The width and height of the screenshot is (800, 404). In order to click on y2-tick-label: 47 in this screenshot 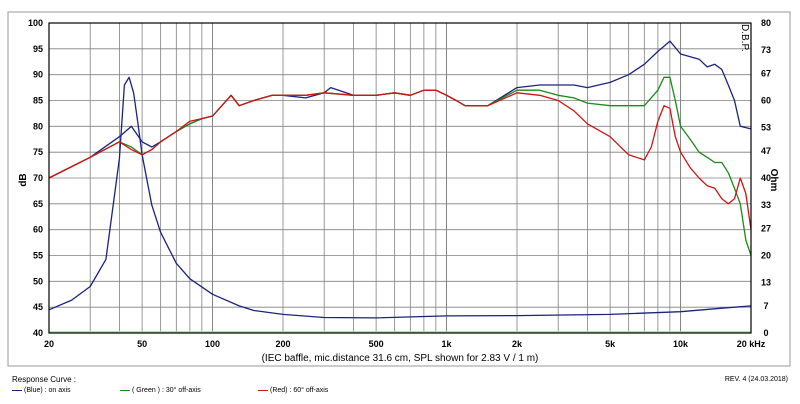, I will do `click(766, 151)`.